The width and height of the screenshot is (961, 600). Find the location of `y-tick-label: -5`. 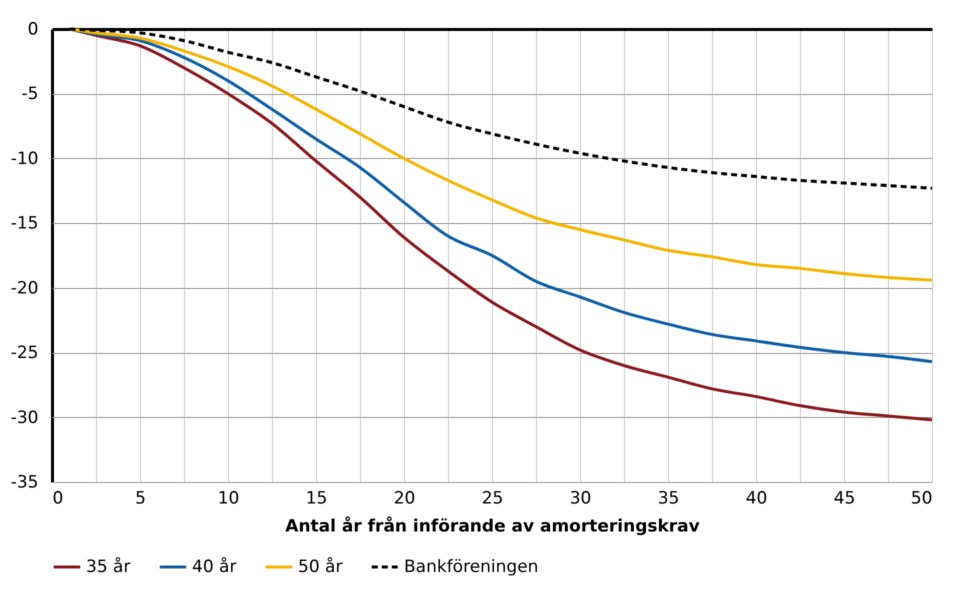

y-tick-label: -5 is located at coordinates (30, 94).